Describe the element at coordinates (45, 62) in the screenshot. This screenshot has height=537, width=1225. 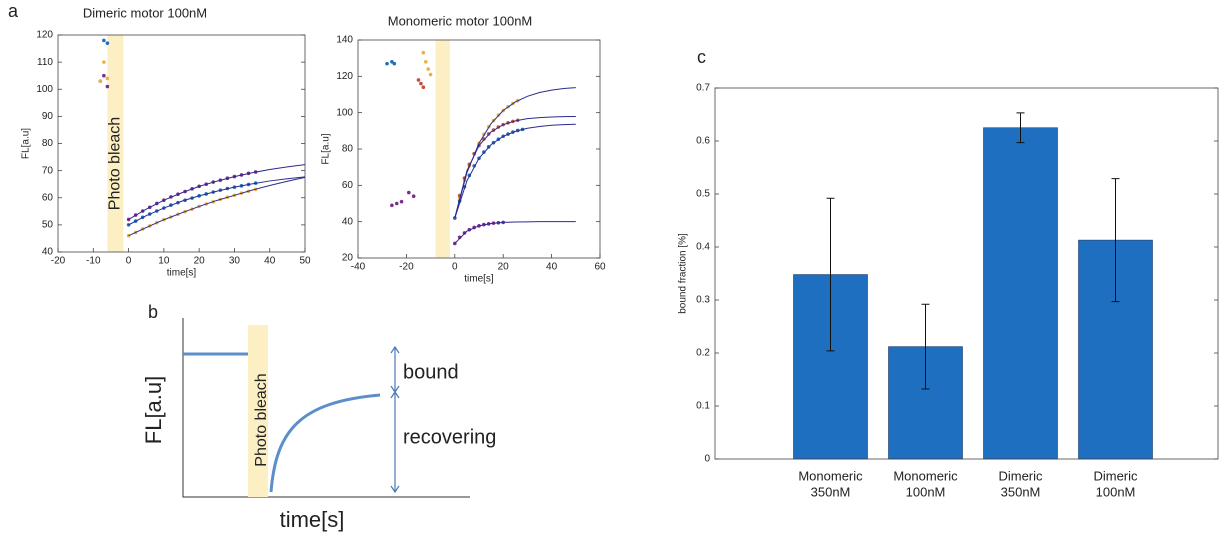
I see `y-tick-label: 110` at that location.